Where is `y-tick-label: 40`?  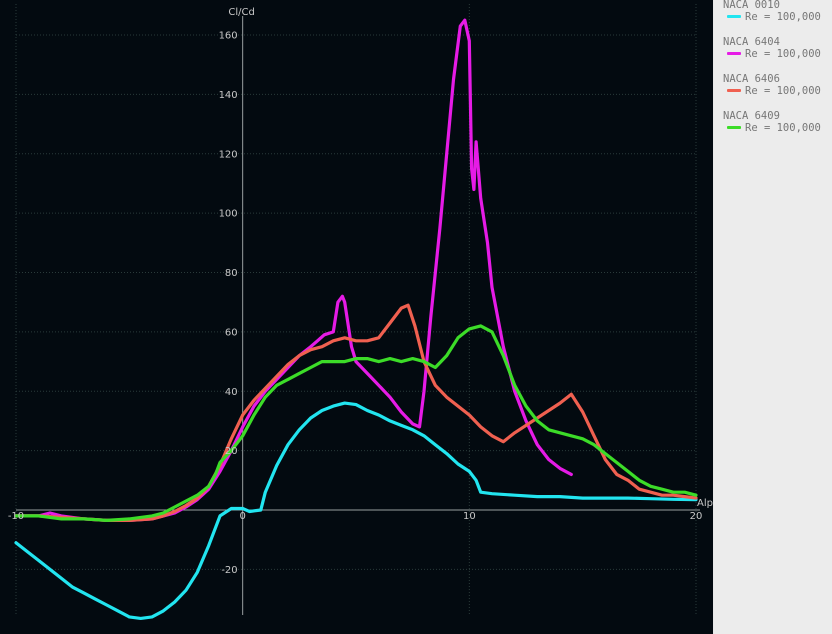
y-tick-label: 40 is located at coordinates (231, 392).